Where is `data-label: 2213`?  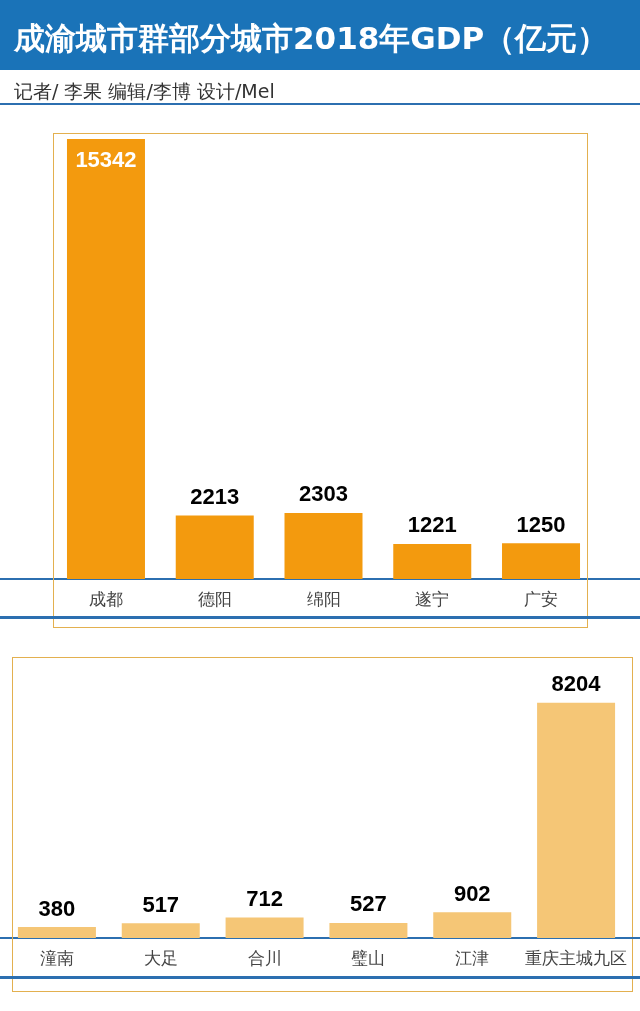 data-label: 2213 is located at coordinates (215, 497).